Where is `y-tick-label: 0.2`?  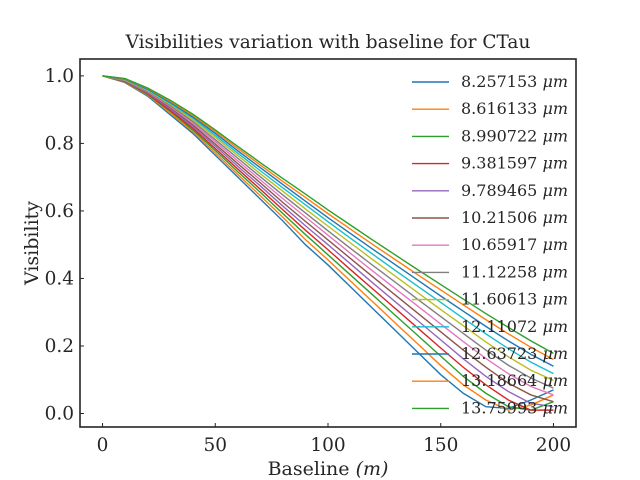
y-tick-label: 0.2 is located at coordinates (59, 346).